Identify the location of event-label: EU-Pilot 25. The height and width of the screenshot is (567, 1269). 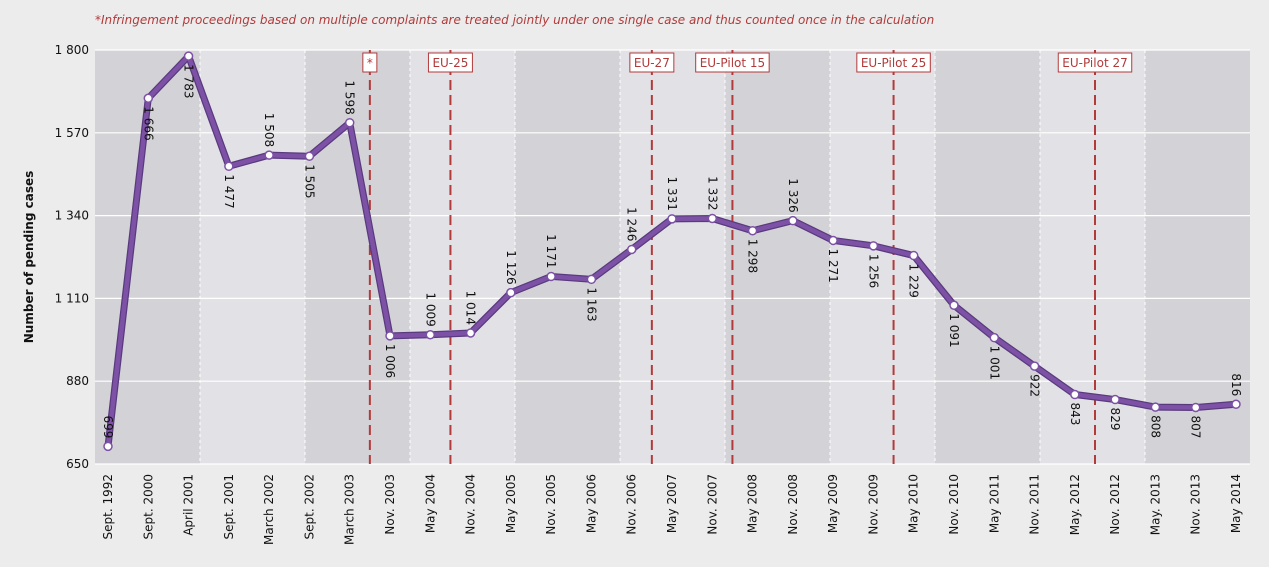
(893, 63).